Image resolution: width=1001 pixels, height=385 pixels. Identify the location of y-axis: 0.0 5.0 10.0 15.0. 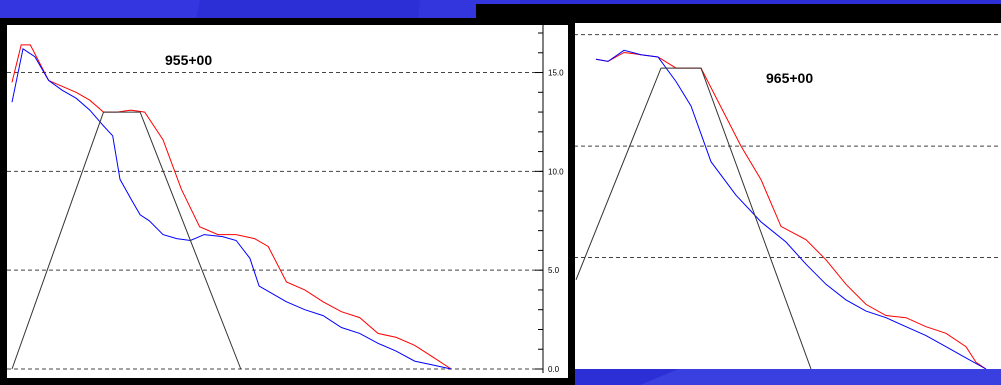
(549, 197).